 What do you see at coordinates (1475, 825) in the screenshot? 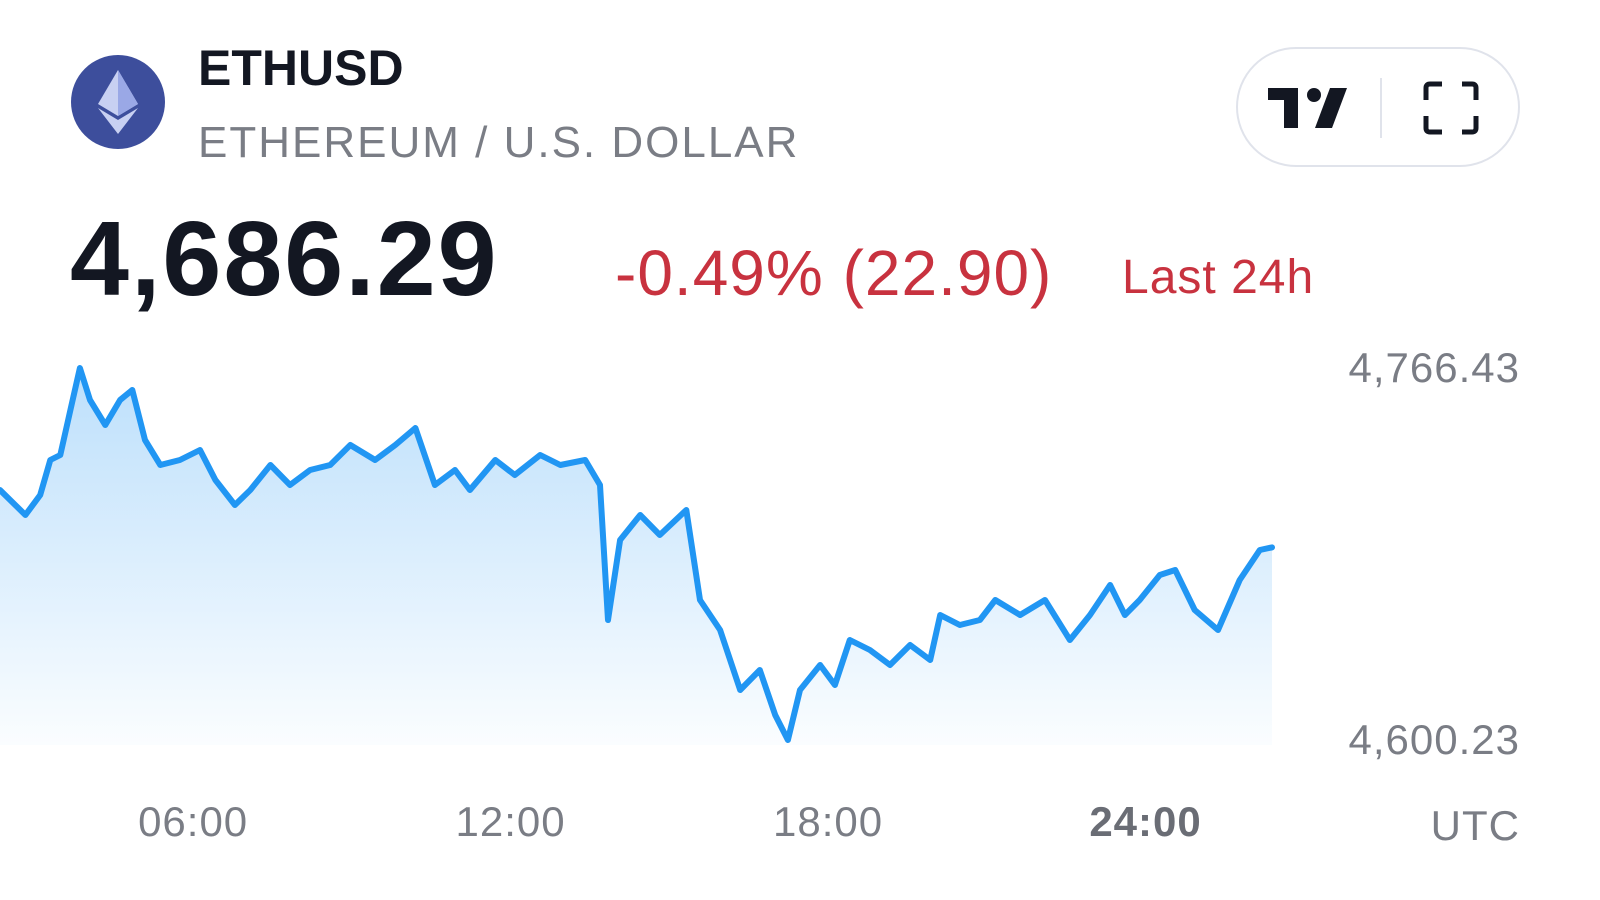
I see `timezone: UTC` at bounding box center [1475, 825].